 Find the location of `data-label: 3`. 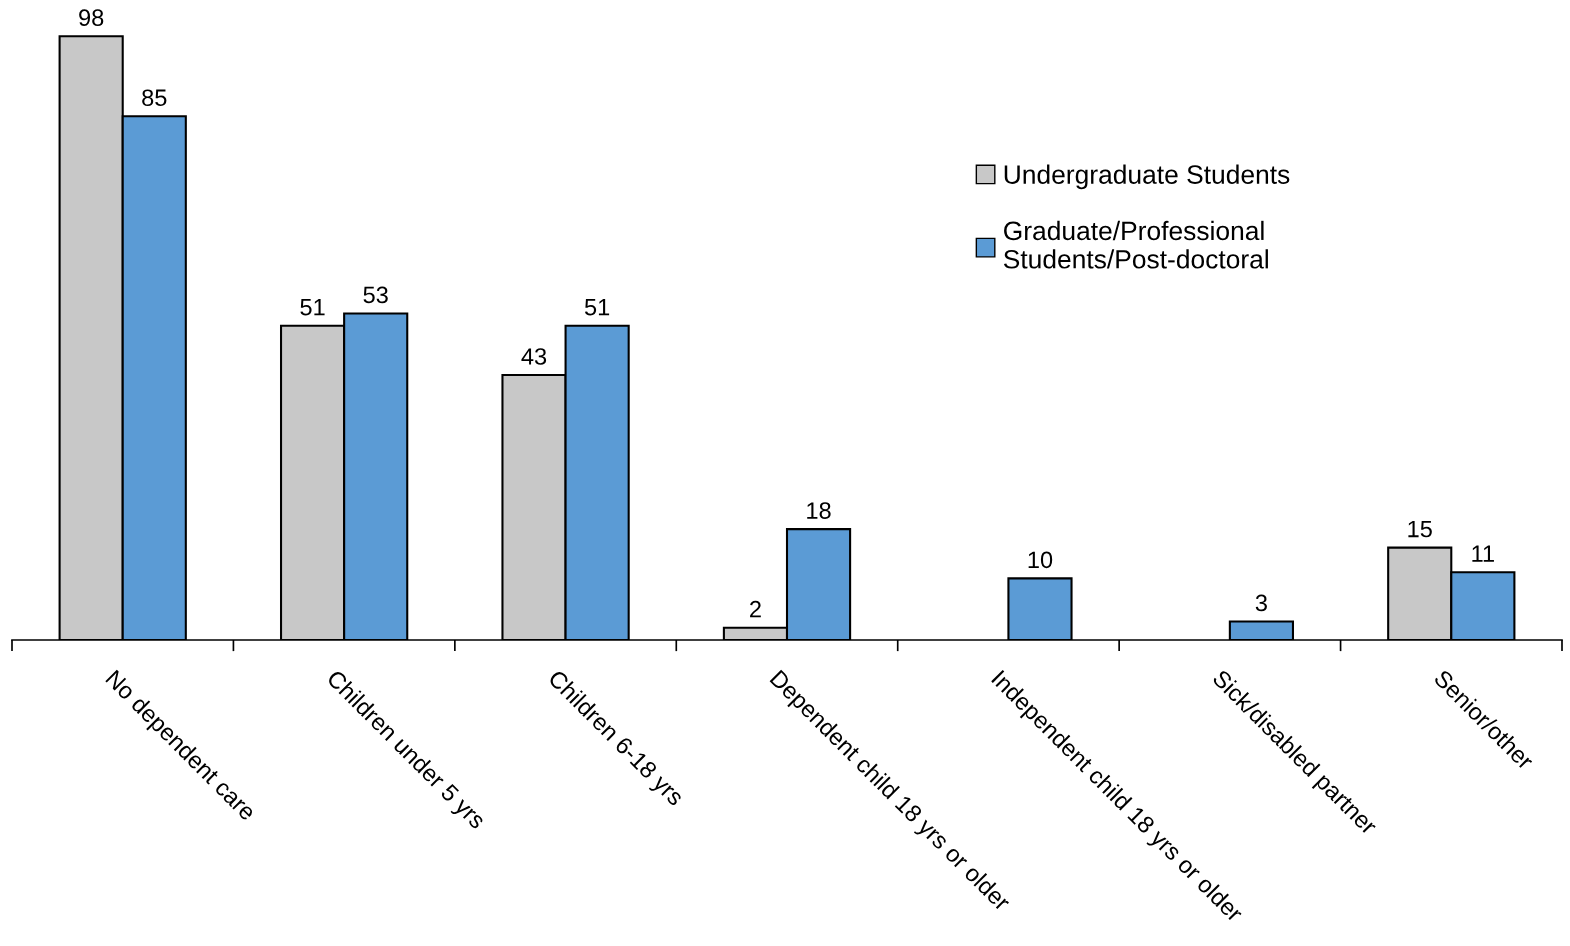

data-label: 3 is located at coordinates (1261, 603).